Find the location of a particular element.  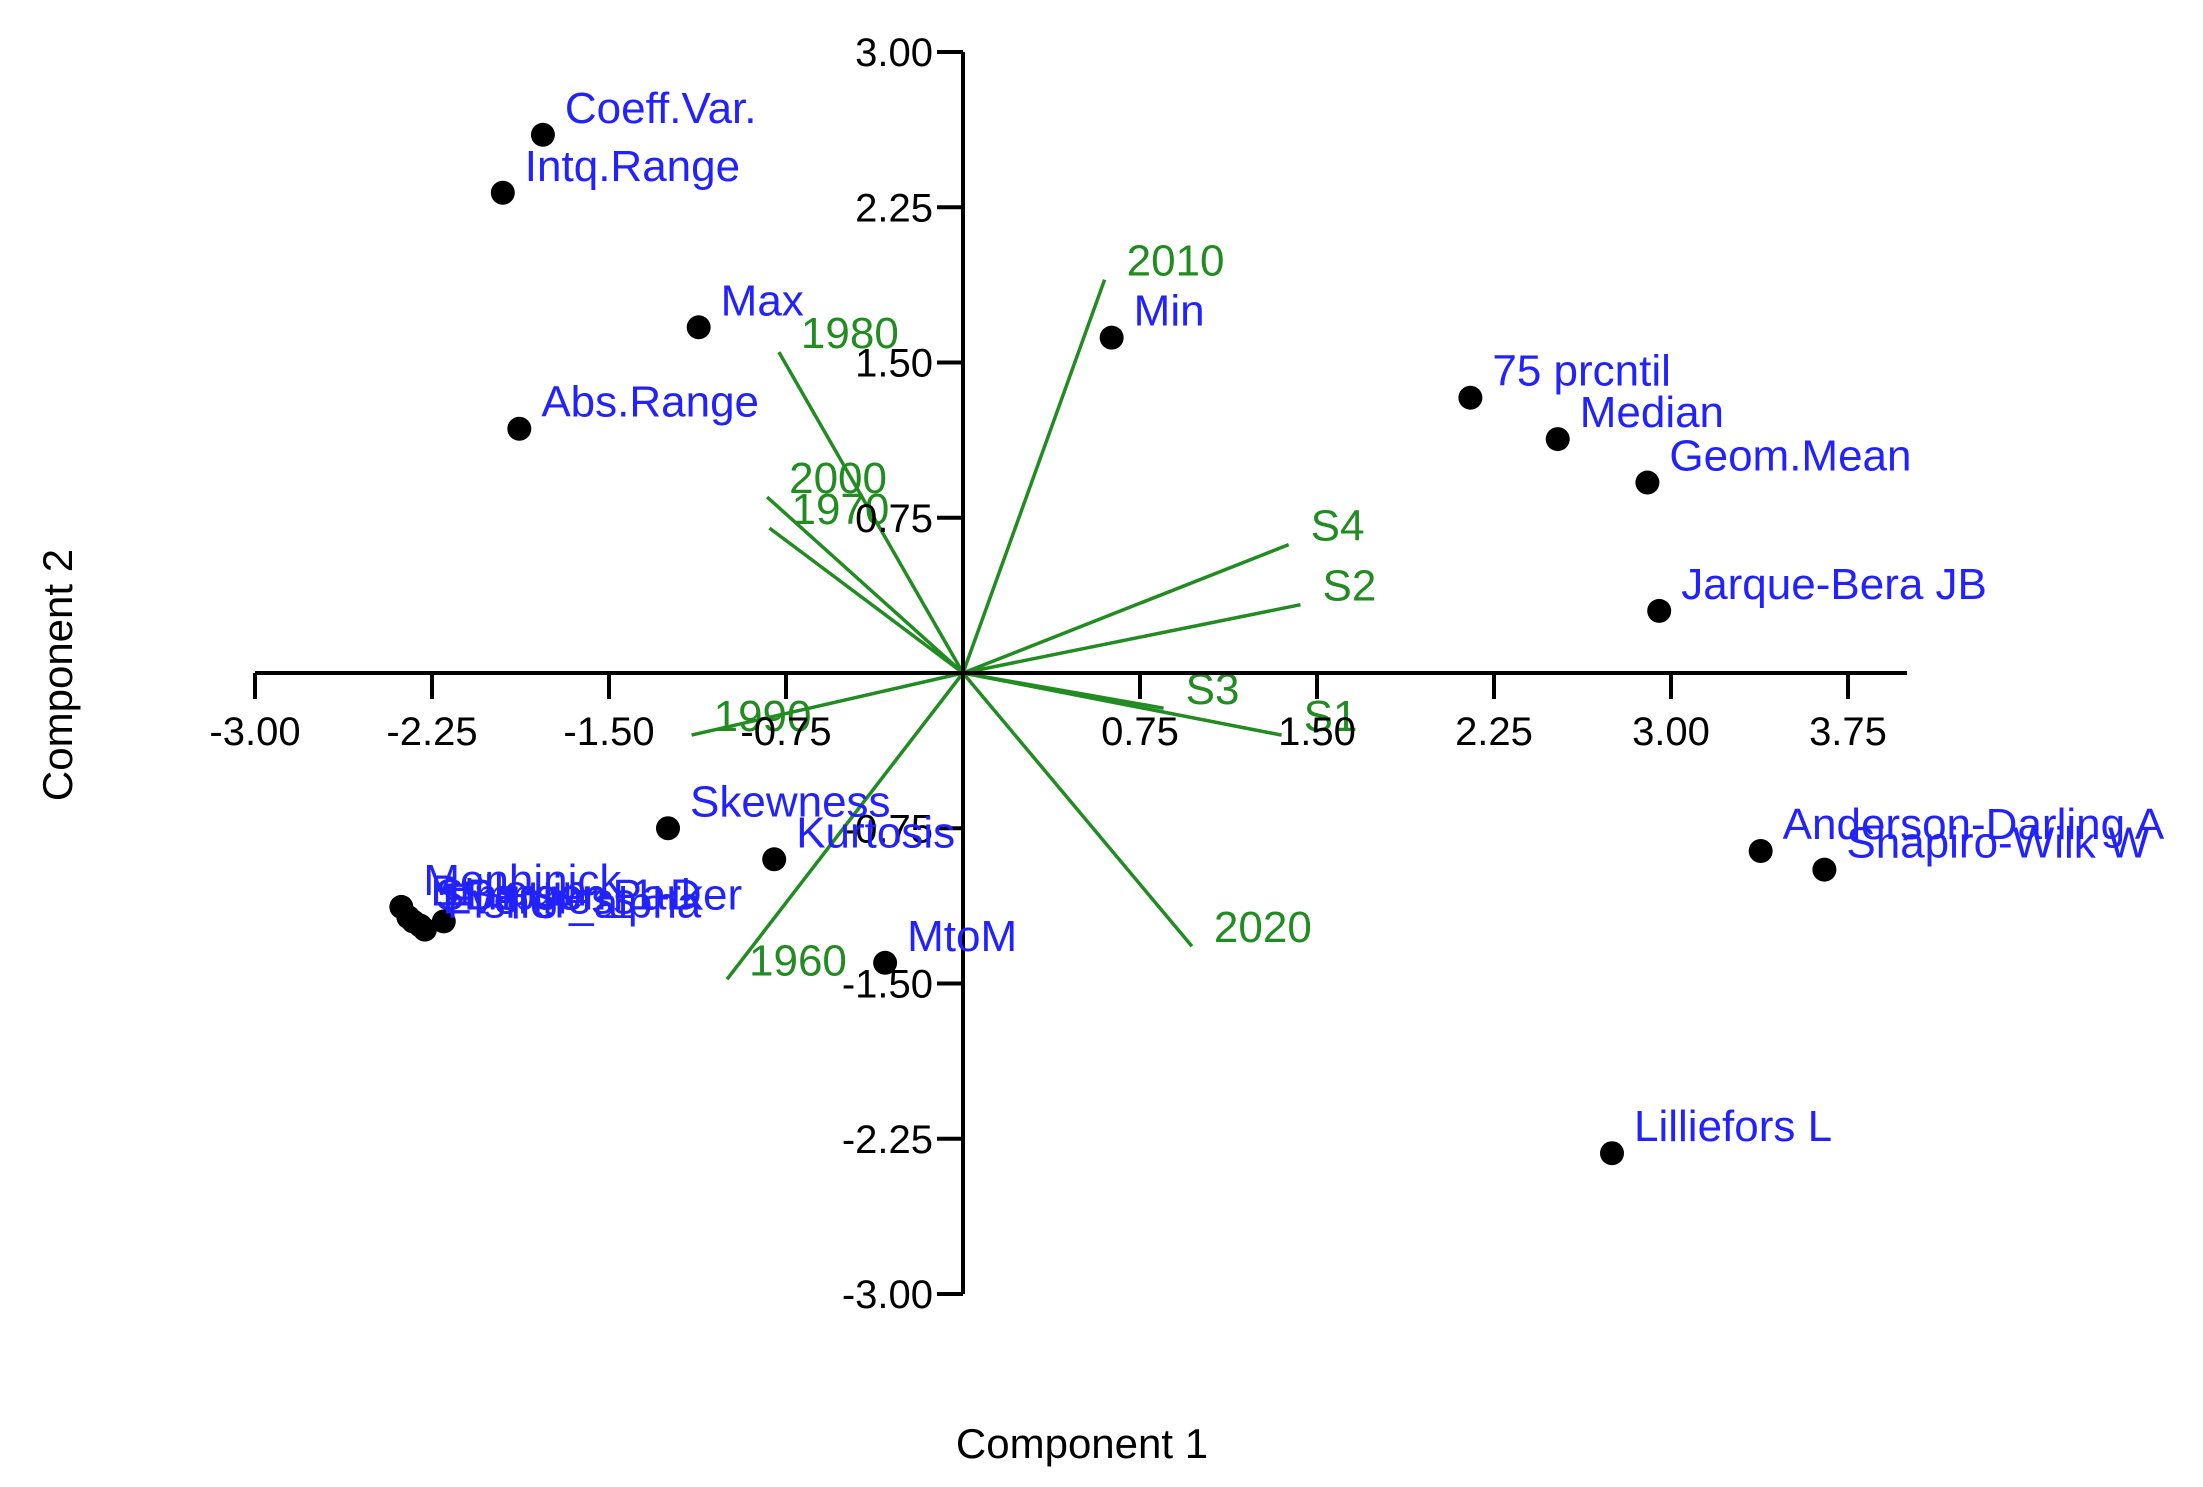

point-label-geom-mean: Geom.Mean is located at coordinates (1790, 456).